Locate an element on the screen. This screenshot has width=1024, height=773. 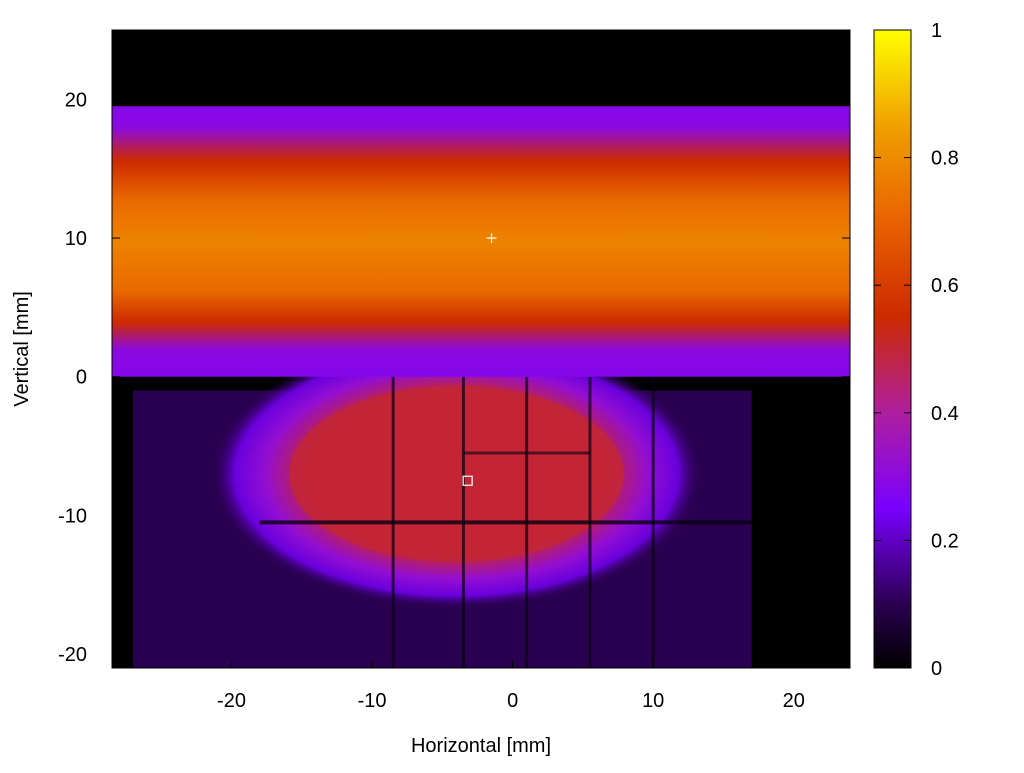
x-tick-label-1: -10 is located at coordinates (372, 701).